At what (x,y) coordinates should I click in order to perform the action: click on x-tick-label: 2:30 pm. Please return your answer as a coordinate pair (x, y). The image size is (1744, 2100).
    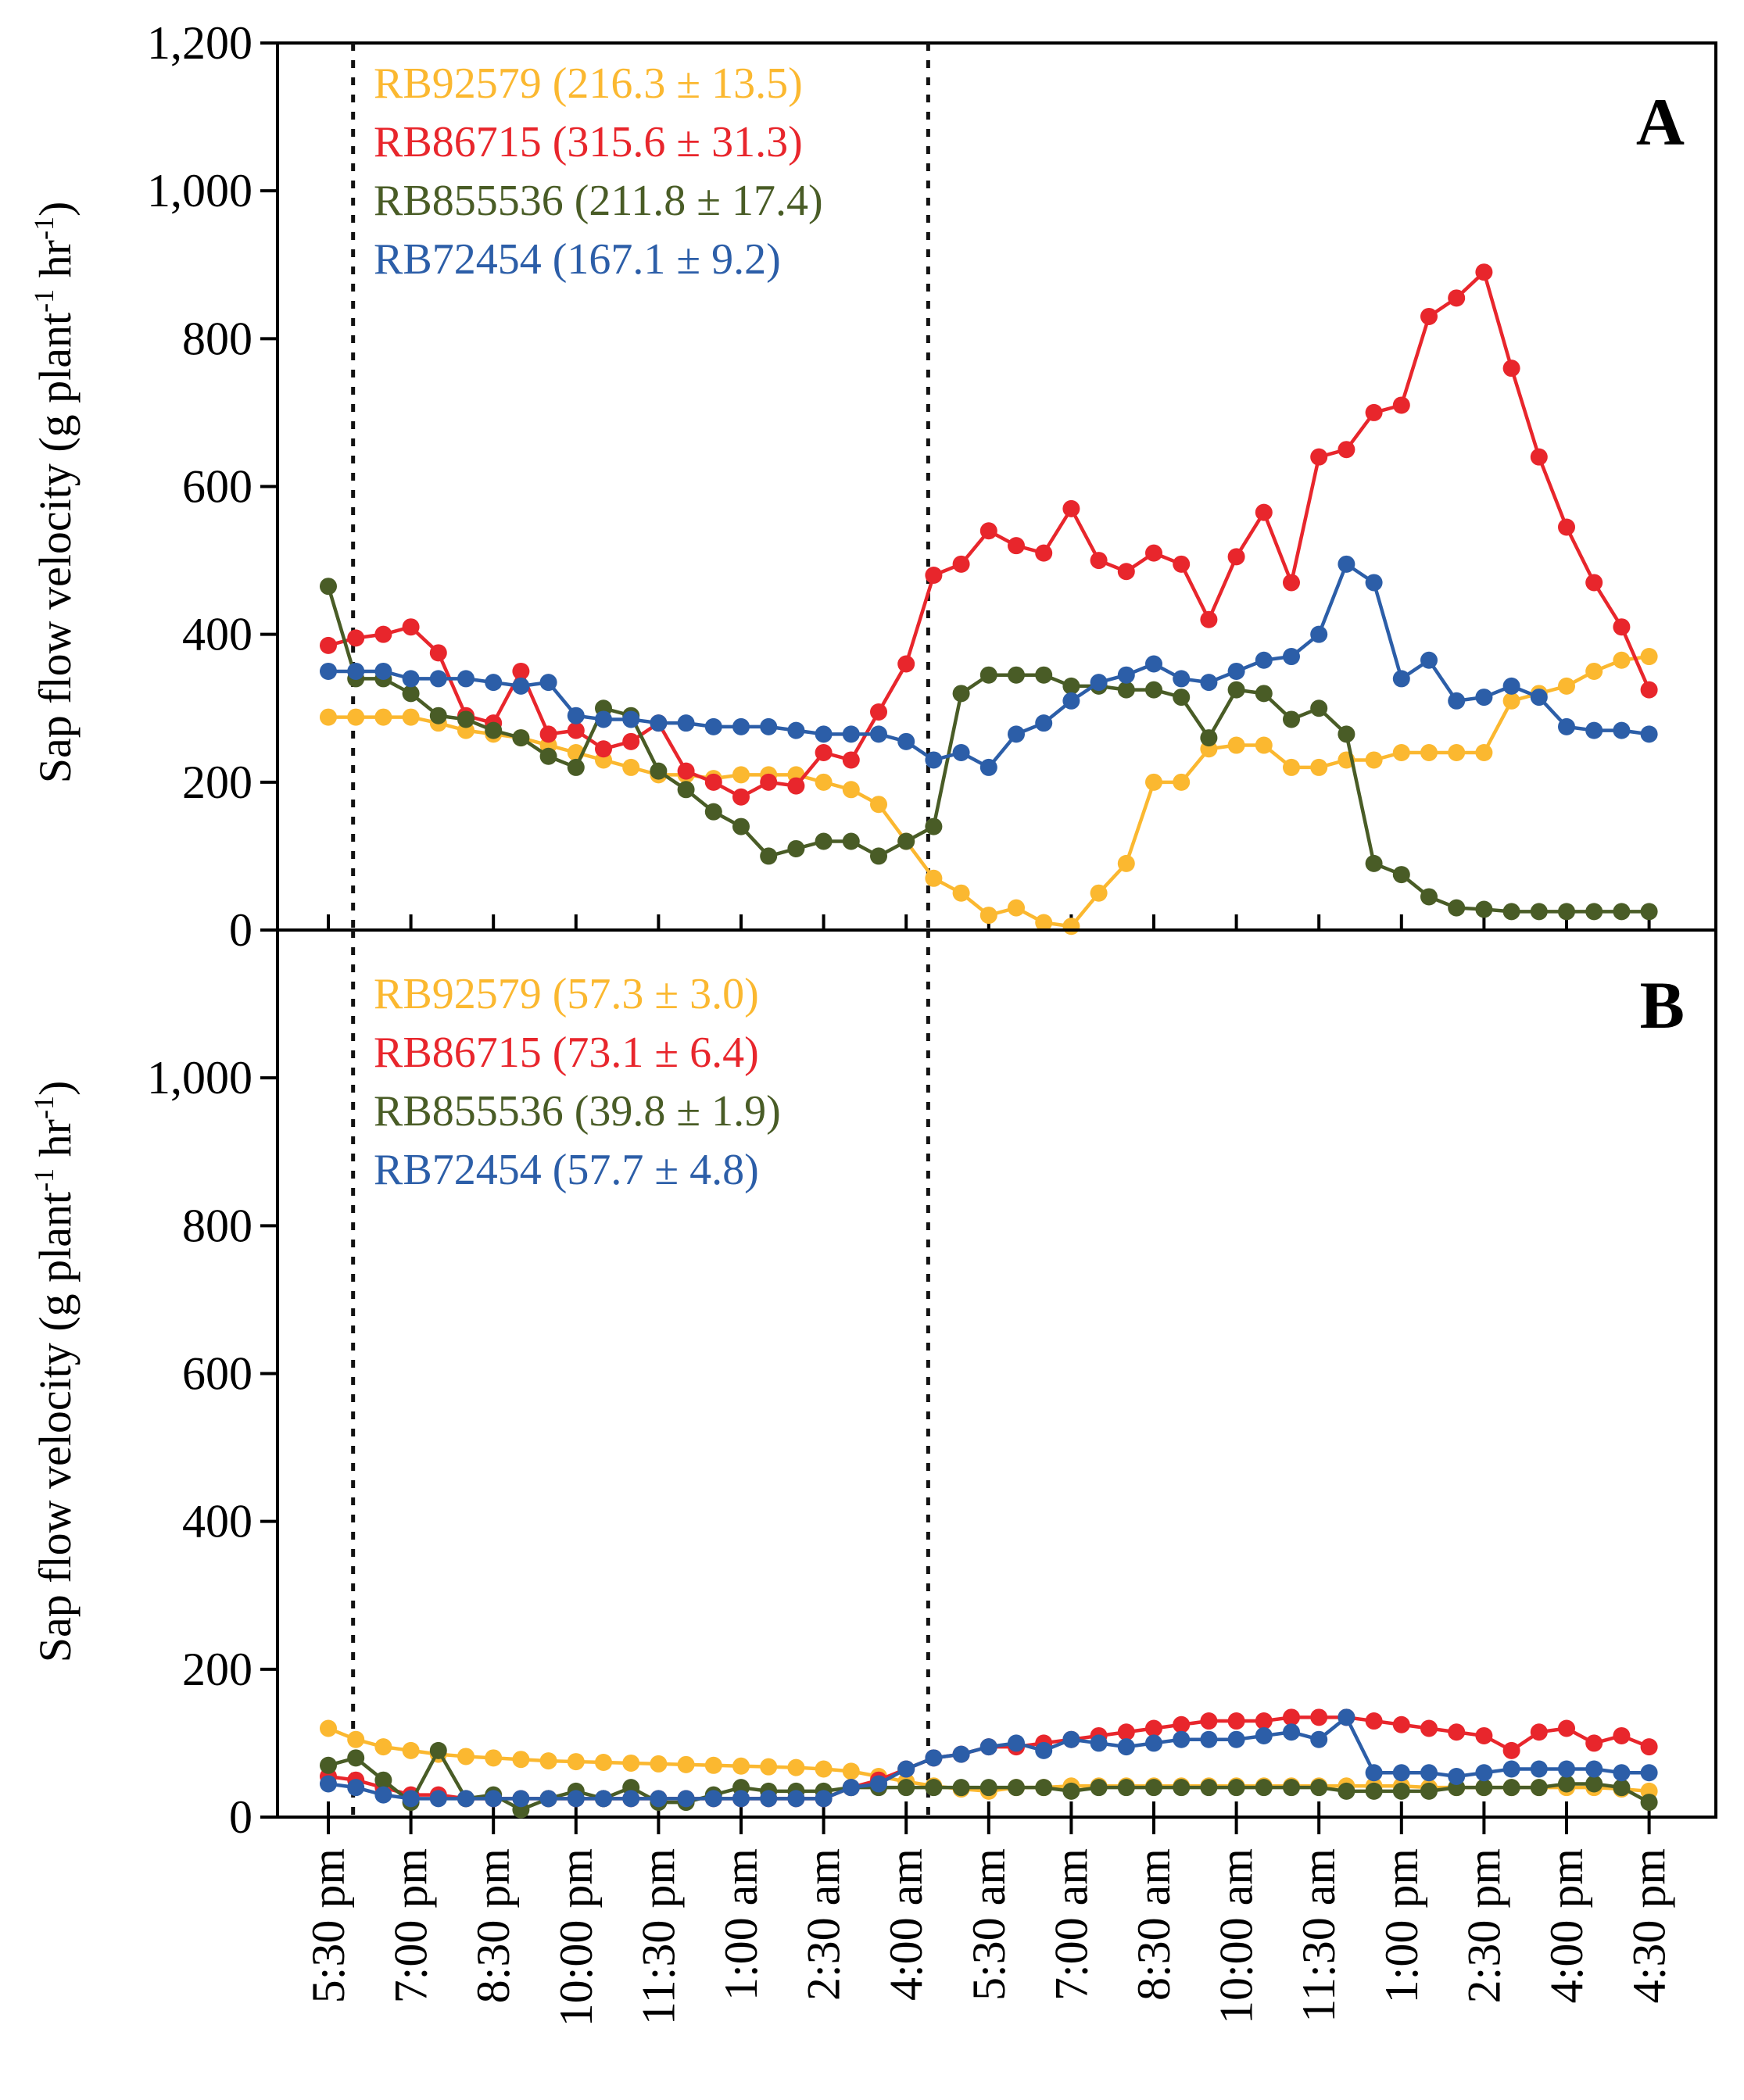
    Looking at the image, I should click on (1483, 1925).